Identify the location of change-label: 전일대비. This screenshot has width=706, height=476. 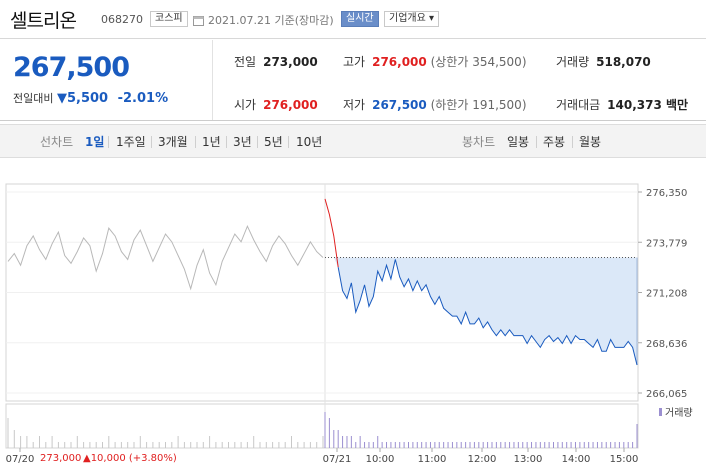
(33, 98).